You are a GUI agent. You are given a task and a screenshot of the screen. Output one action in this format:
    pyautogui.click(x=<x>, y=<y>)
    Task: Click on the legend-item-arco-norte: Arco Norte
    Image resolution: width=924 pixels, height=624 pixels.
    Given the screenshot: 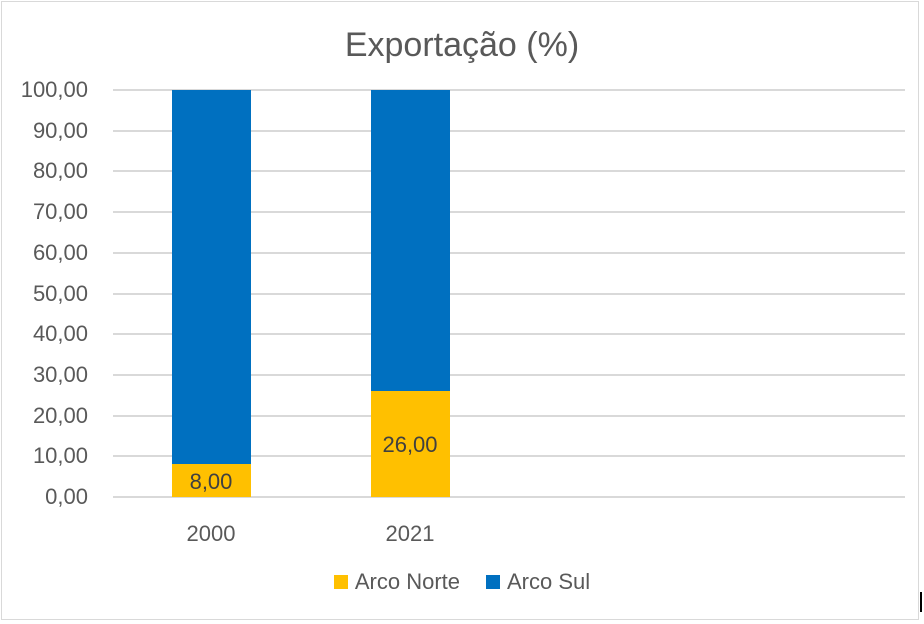 What is the action you would take?
    pyautogui.click(x=396, y=582)
    